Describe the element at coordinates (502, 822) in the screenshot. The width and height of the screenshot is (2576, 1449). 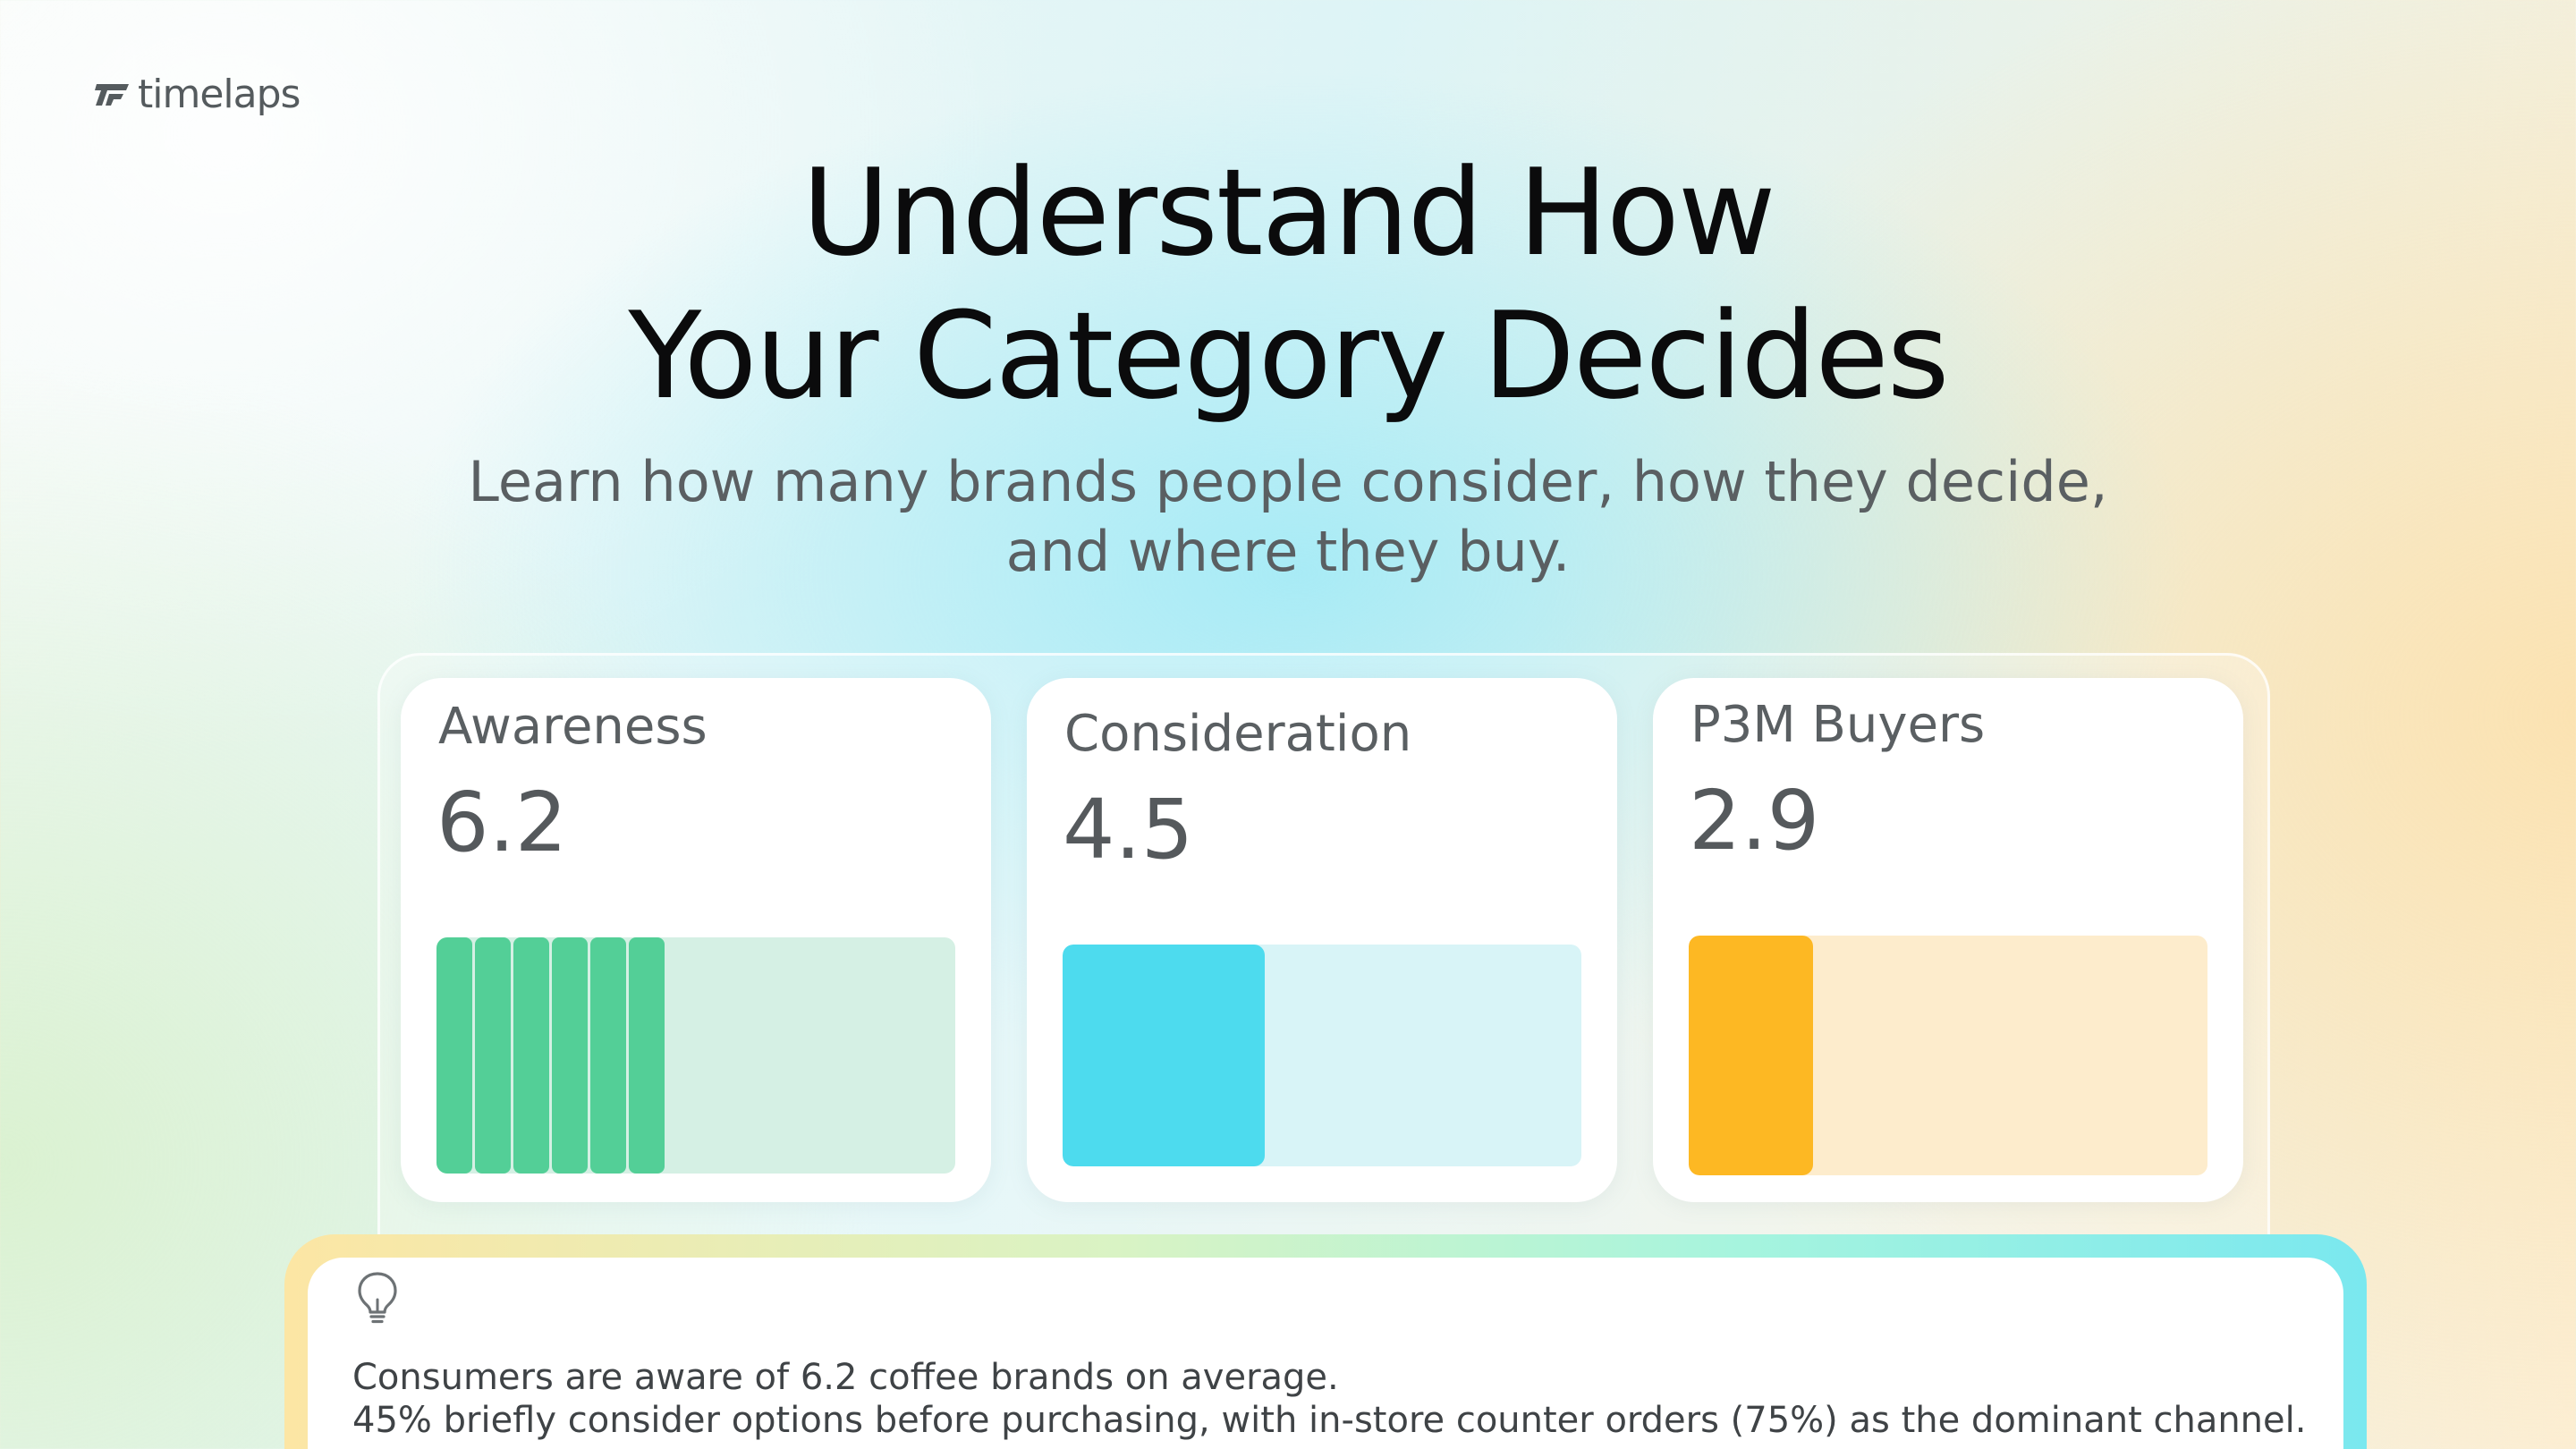
I see `awareness-value: 6.2` at that location.